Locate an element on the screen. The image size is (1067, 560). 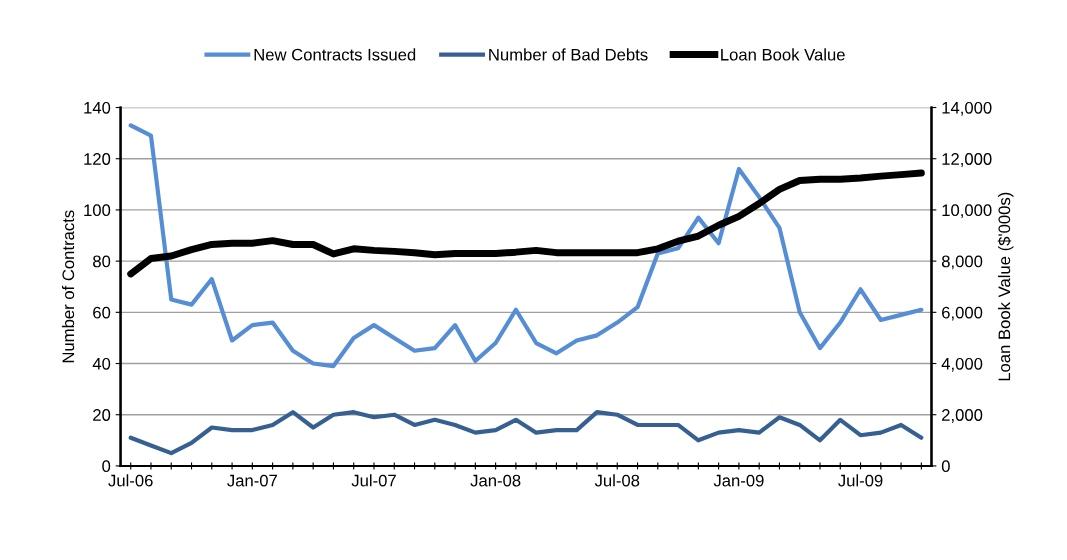
legend-label: New Contracts Issued is located at coordinates (335, 54).